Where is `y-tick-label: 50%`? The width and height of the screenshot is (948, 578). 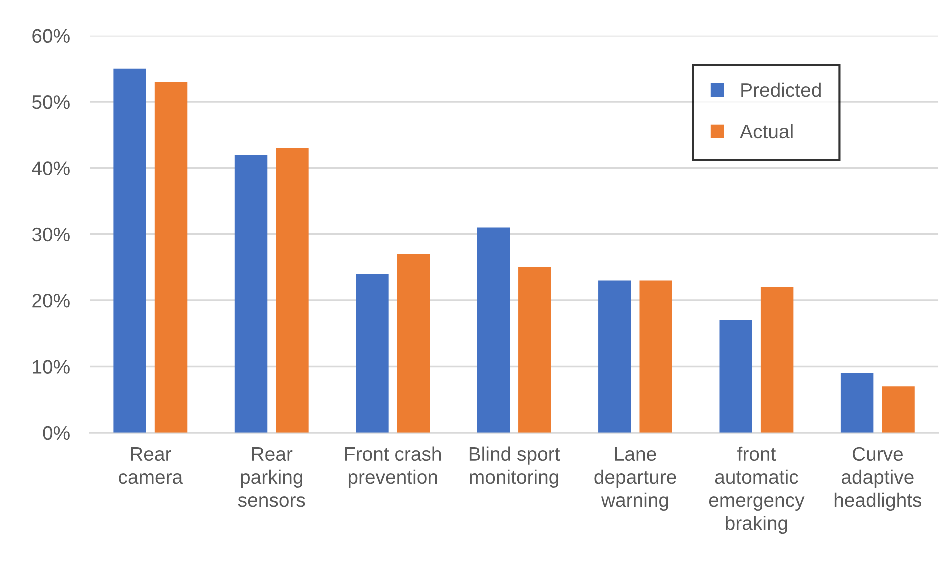
y-tick-label: 50% is located at coordinates (51, 102).